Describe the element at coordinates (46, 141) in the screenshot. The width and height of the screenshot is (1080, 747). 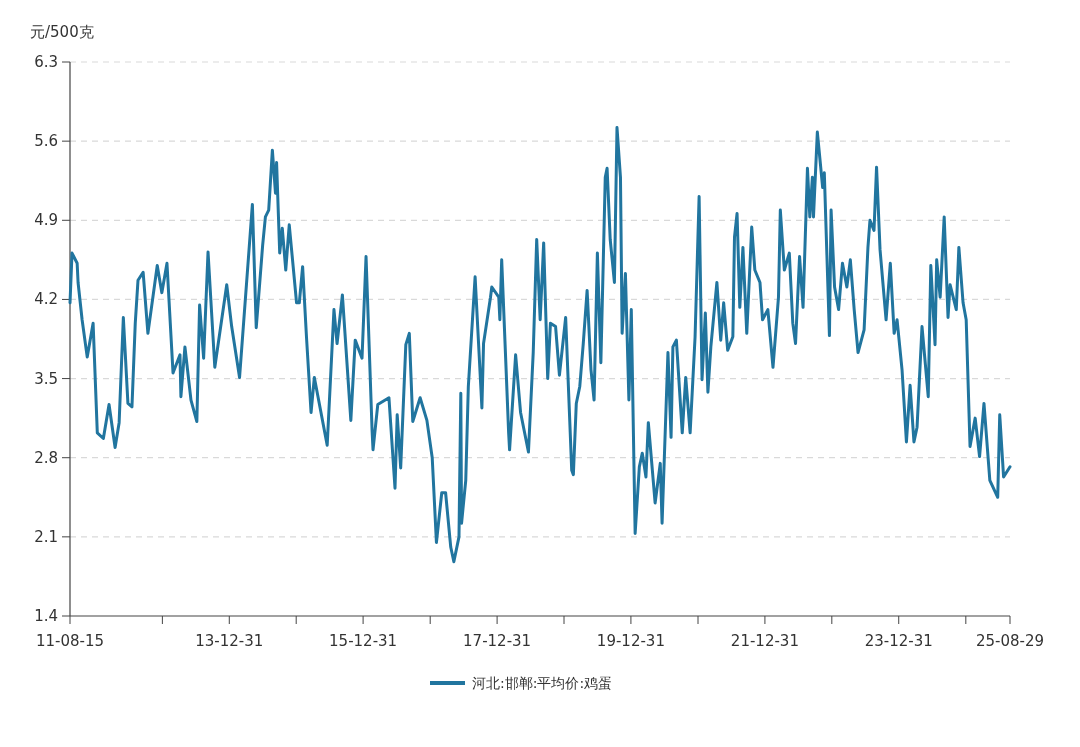
I see `y-tick-label: 5.6` at that location.